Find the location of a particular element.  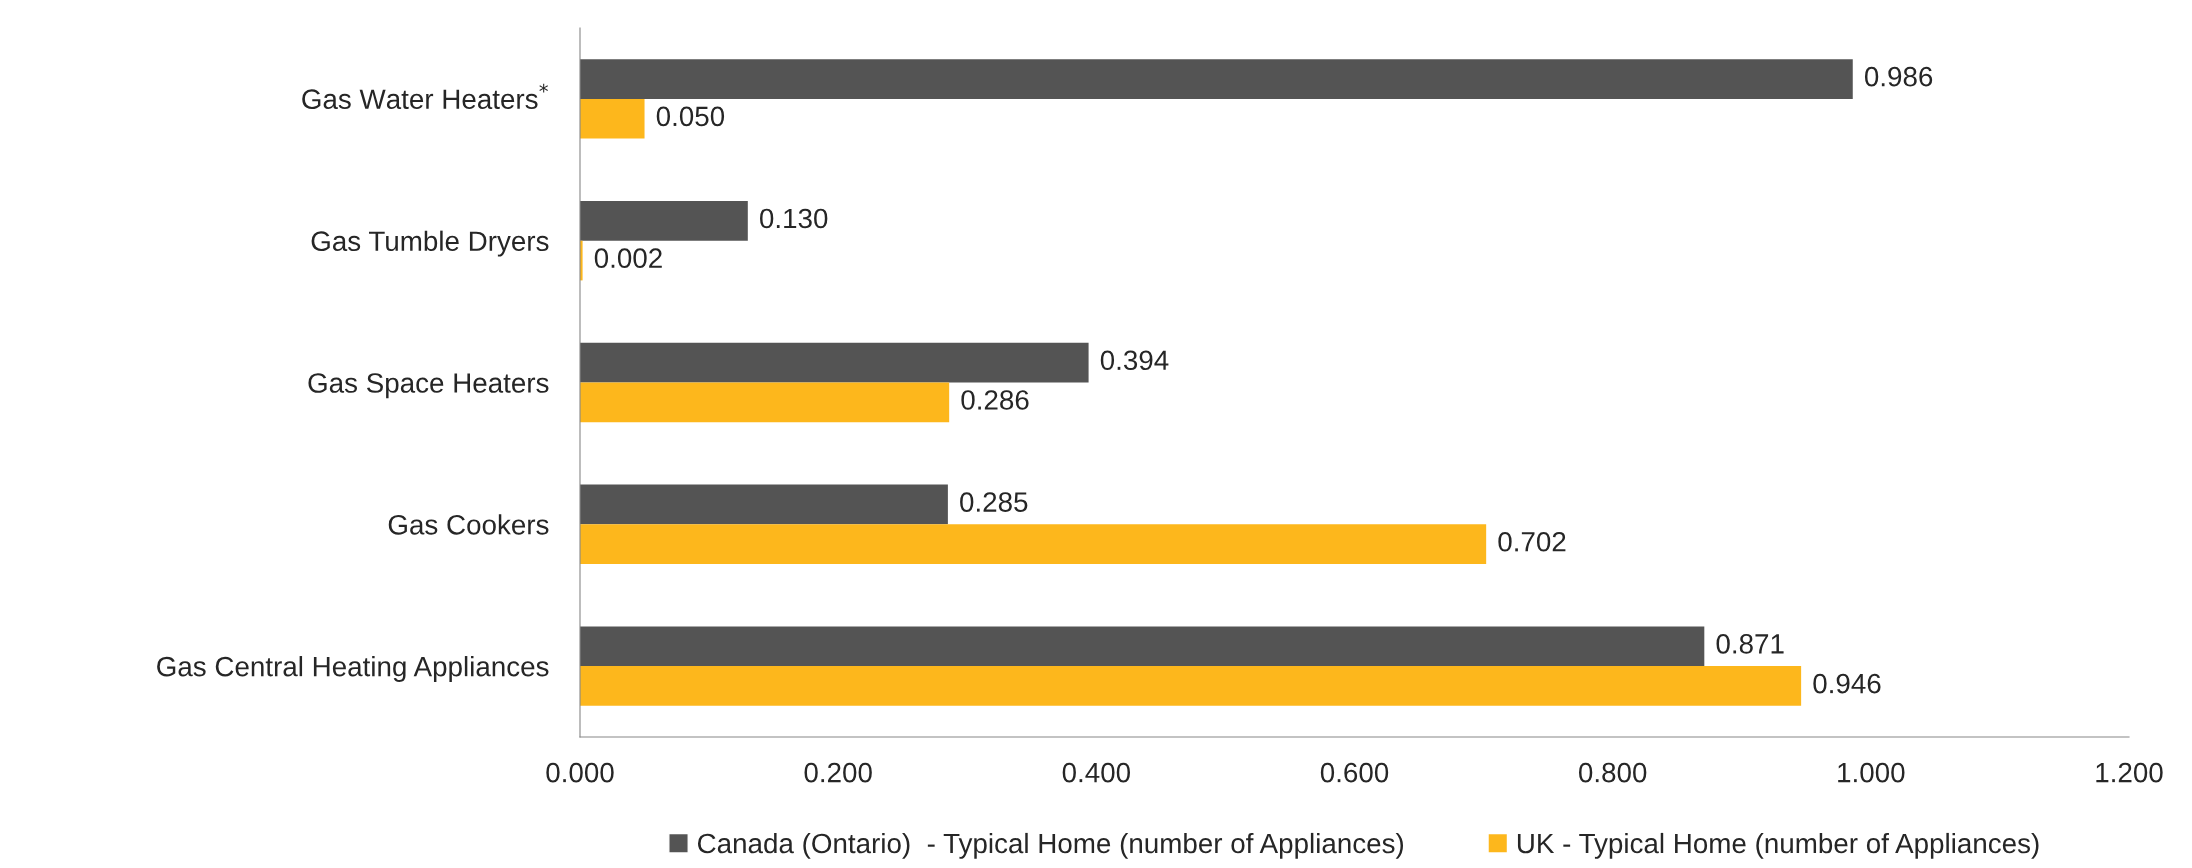

data-label: 0.946 is located at coordinates (1847, 683).